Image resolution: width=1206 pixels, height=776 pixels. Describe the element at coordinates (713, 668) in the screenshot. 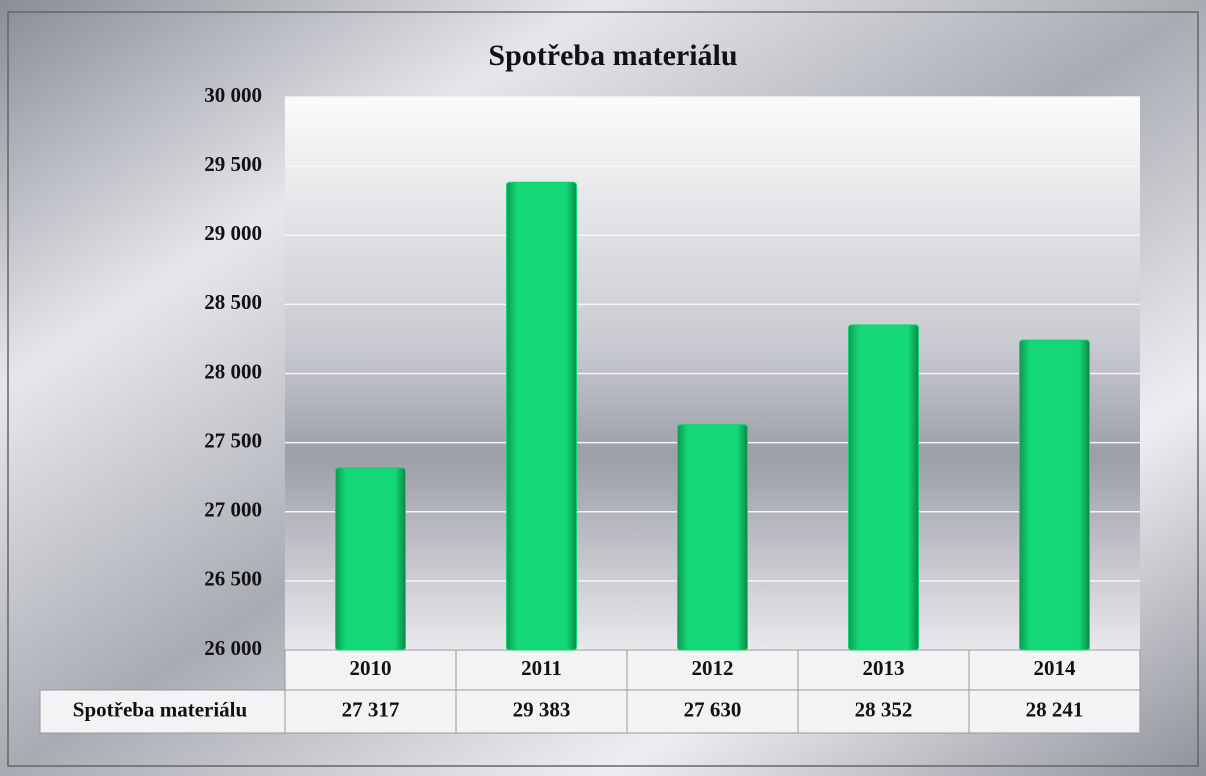

I see `x-tick-label: 2012` at that location.